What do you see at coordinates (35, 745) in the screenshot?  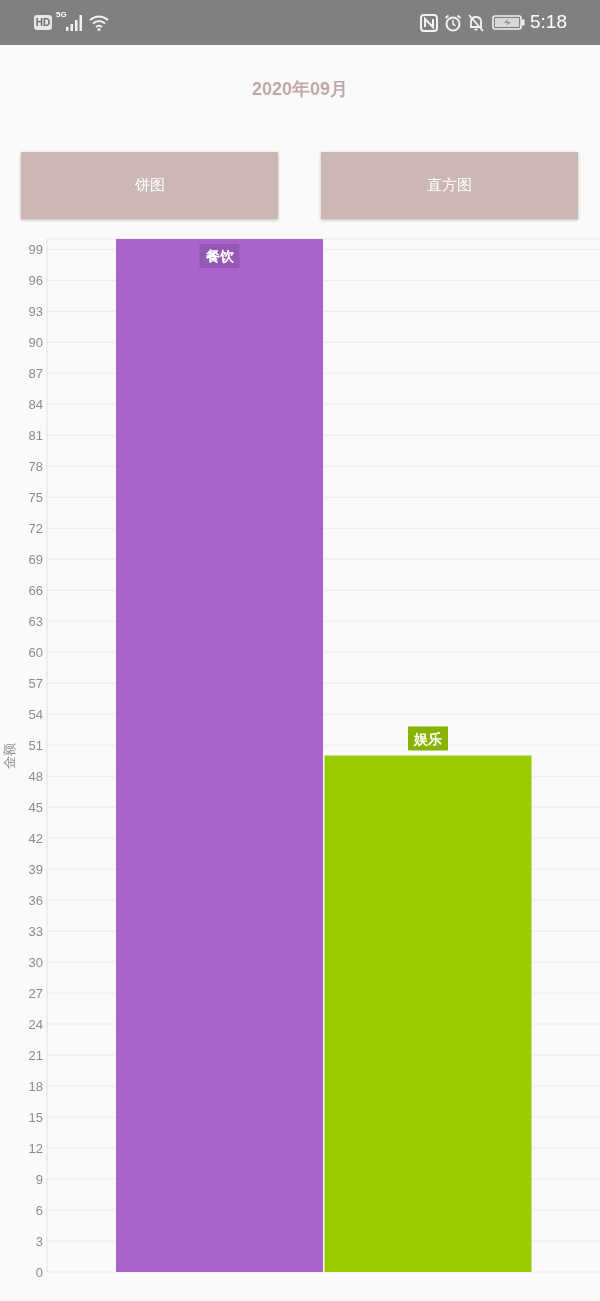 I see `y-tick-label: 51` at bounding box center [35, 745].